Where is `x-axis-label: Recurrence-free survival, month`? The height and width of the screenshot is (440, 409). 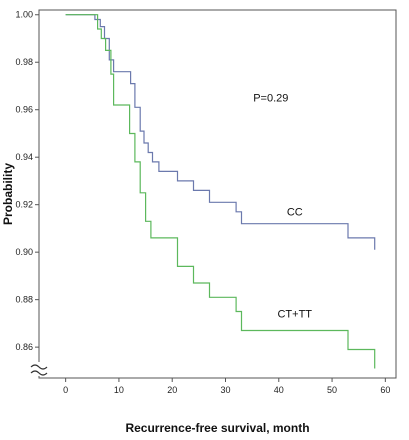 x-axis-label: Recurrence-free survival, month is located at coordinates (217, 428).